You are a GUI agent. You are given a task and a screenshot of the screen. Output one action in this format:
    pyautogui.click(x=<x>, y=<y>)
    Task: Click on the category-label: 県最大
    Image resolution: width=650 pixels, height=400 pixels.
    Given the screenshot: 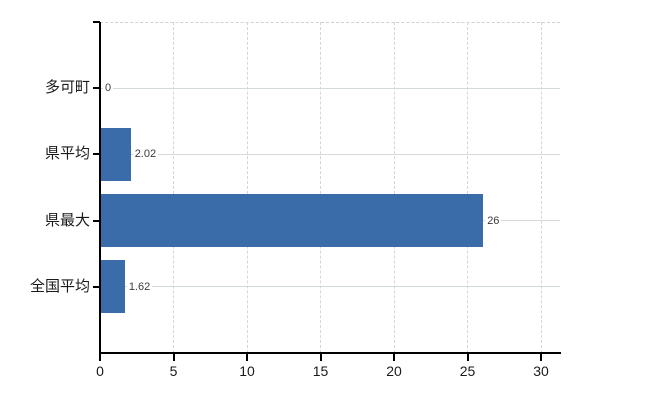 What is the action you would take?
    pyautogui.click(x=67, y=220)
    